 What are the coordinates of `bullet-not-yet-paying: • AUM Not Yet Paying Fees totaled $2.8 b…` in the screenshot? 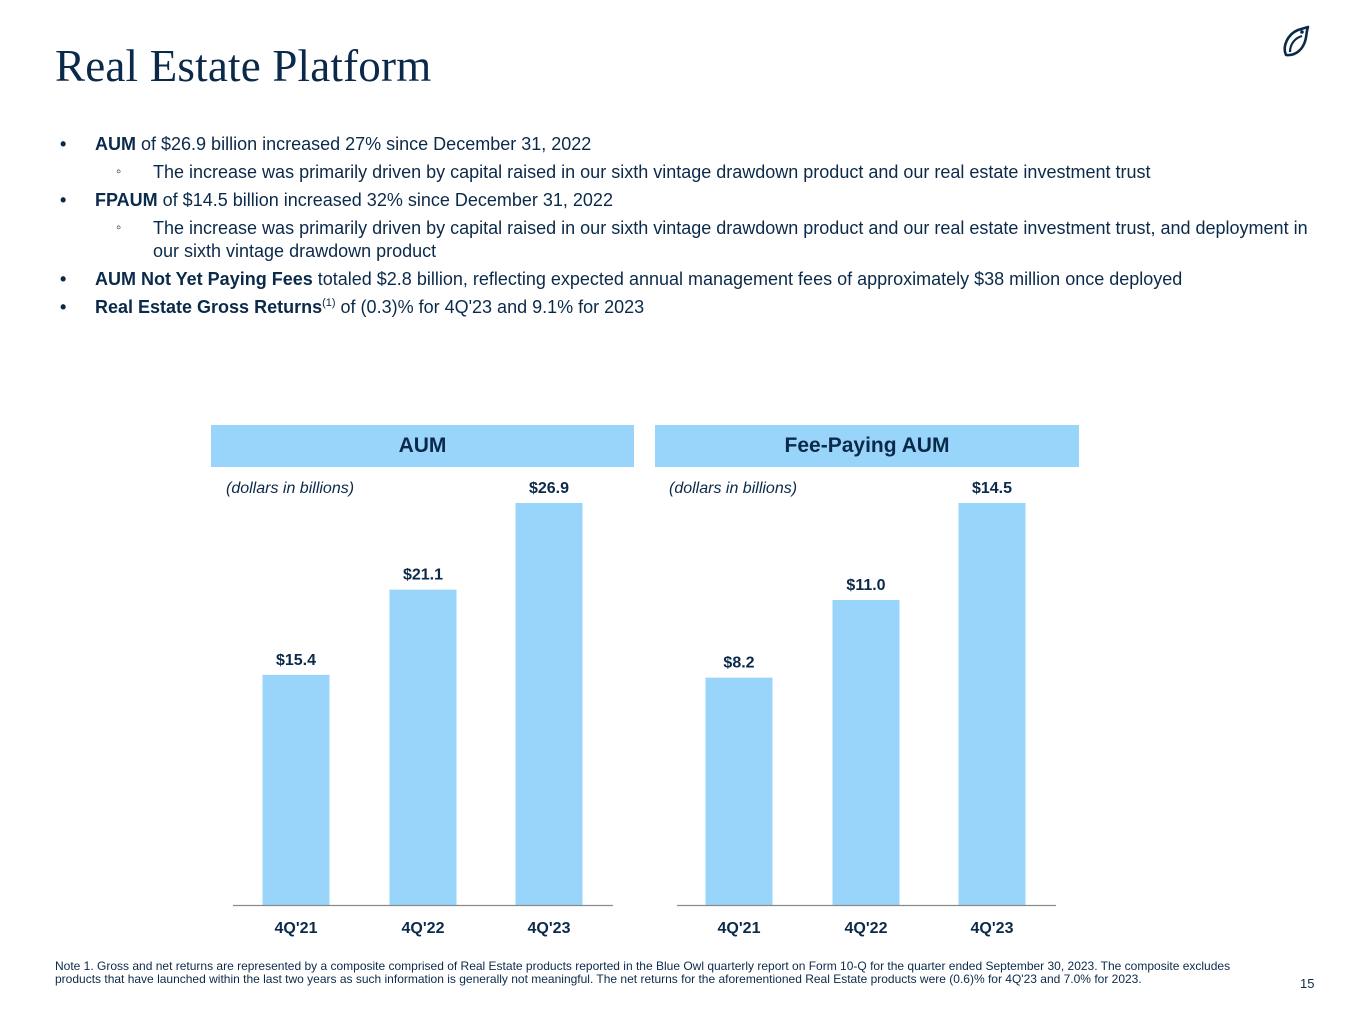 It's located at (690, 279).